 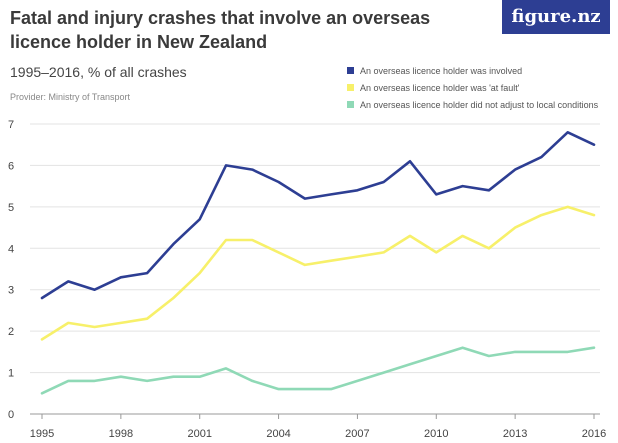 I want to click on legend-swatch-at-fault, so click(x=350, y=87).